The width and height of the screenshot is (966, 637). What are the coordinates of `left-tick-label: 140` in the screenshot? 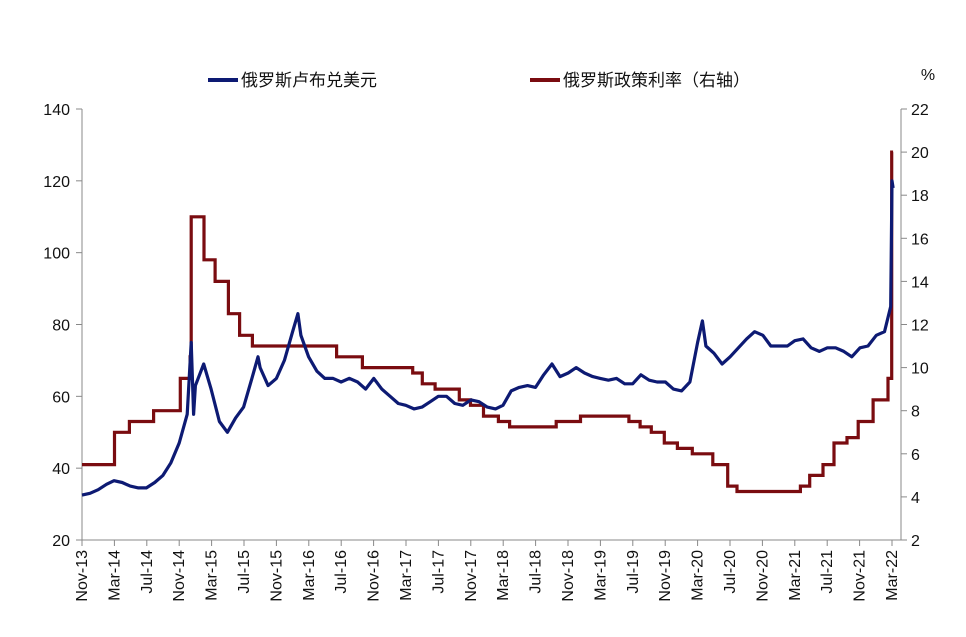 It's located at (56, 110).